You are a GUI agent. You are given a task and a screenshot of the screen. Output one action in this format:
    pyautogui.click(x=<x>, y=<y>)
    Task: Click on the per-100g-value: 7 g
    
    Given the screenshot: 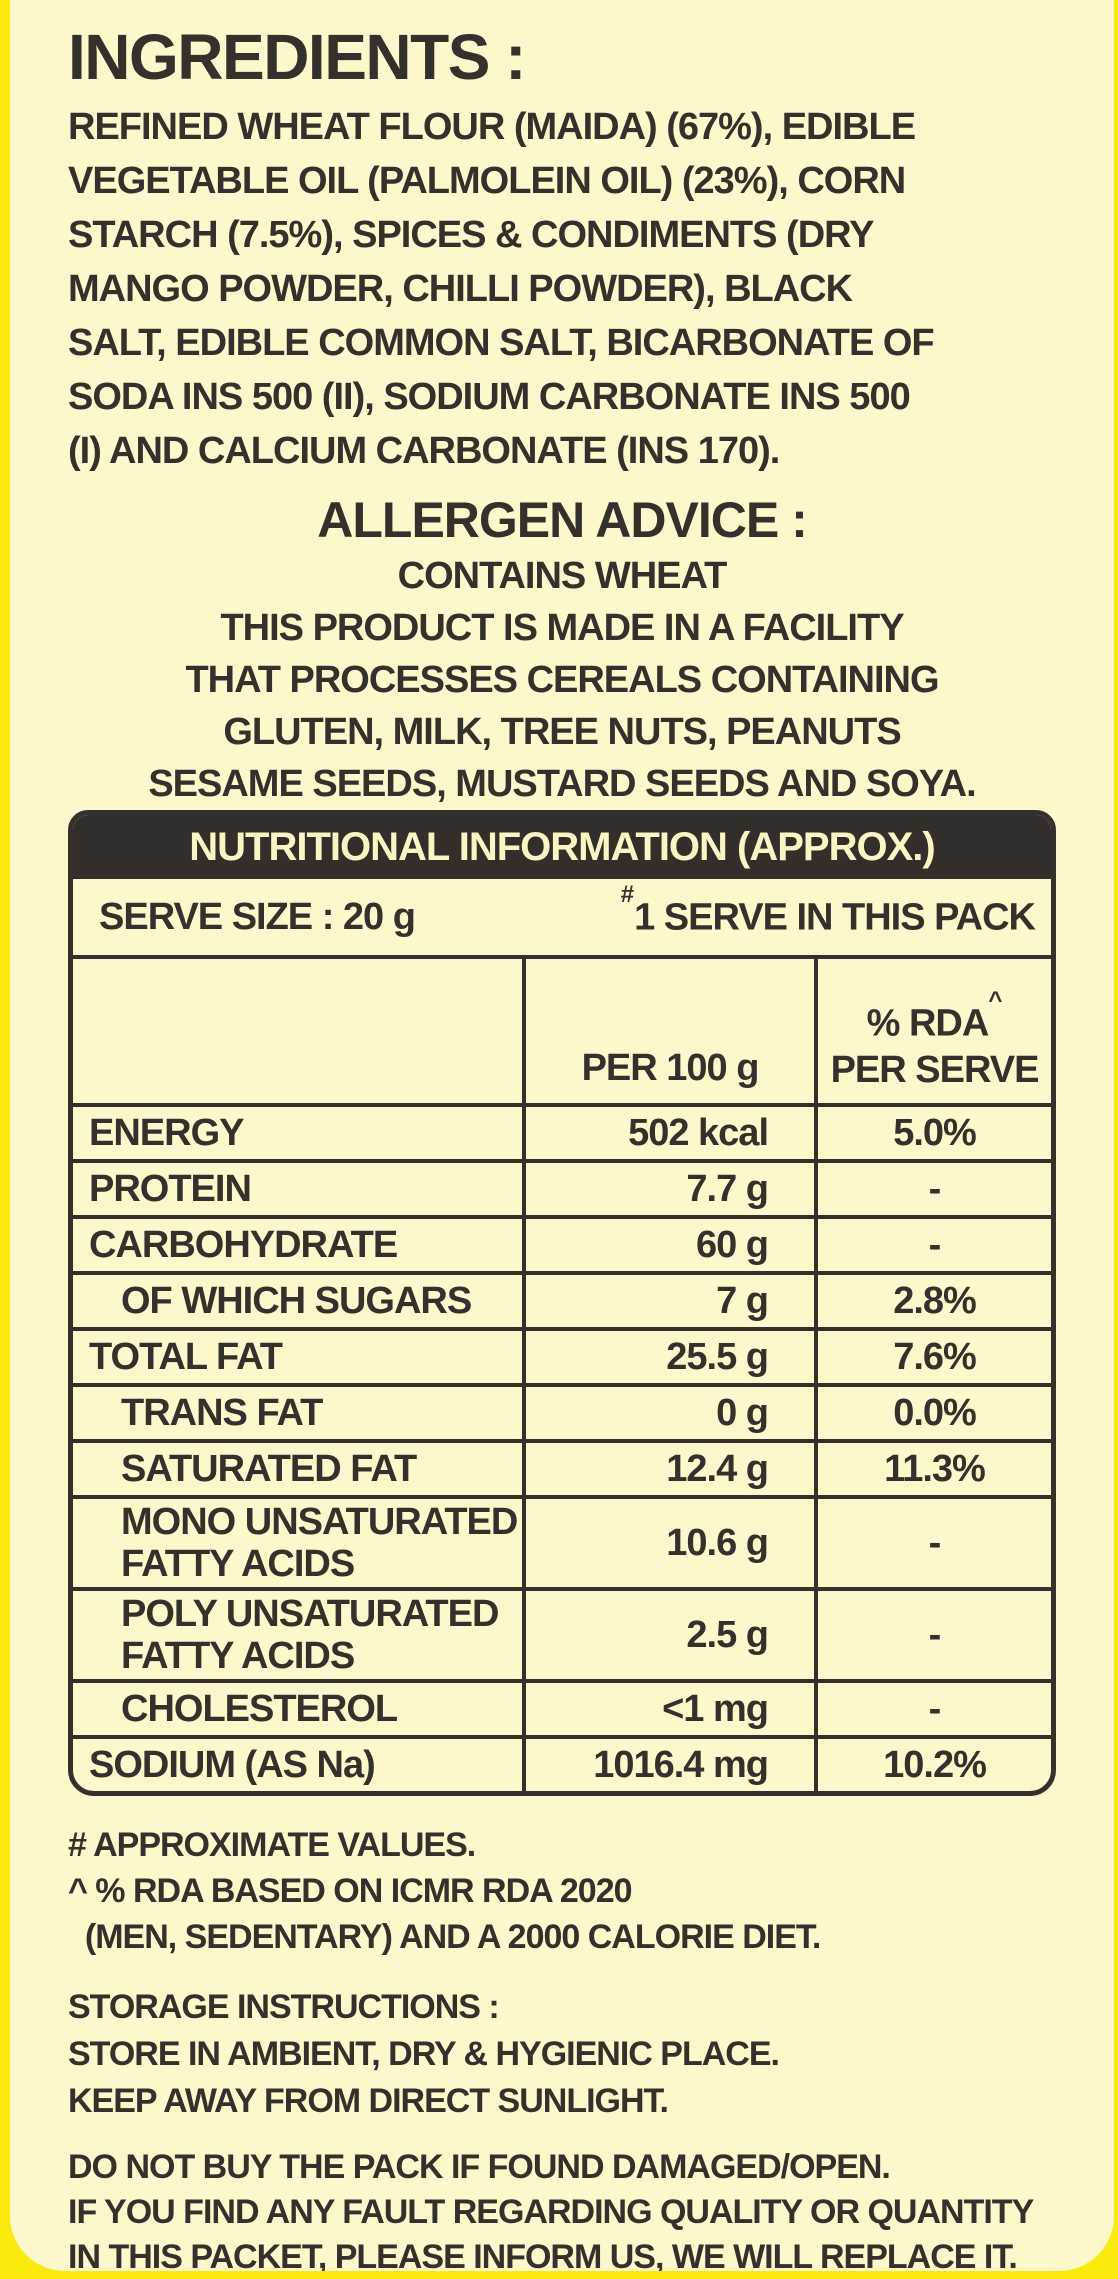 What is the action you would take?
    pyautogui.click(x=672, y=1301)
    